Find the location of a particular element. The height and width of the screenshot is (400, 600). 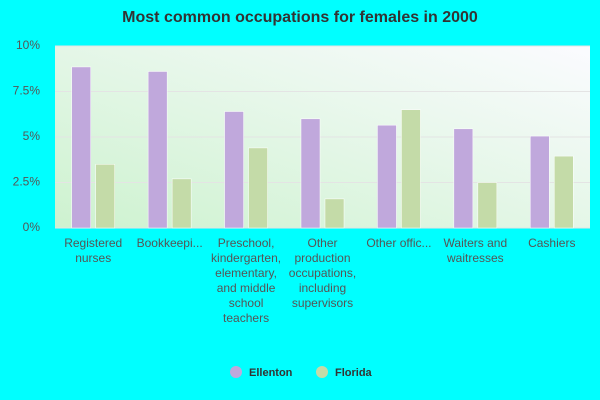

x-tick-label: Waiters and waitresses is located at coordinates (475, 250).